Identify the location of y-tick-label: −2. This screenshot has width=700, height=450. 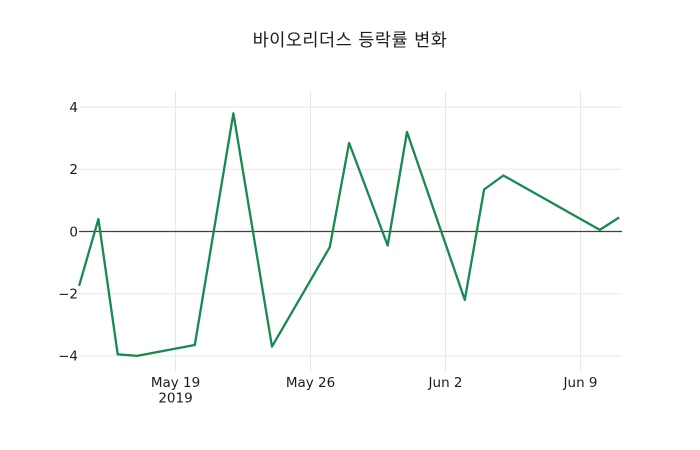
(68, 295).